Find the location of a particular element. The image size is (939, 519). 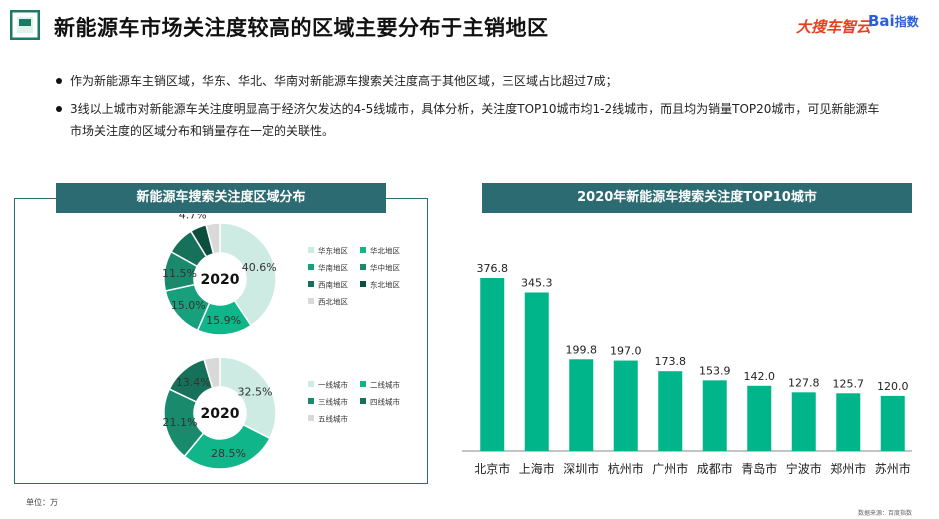

legend-label: 一线城市 is located at coordinates (333, 385).